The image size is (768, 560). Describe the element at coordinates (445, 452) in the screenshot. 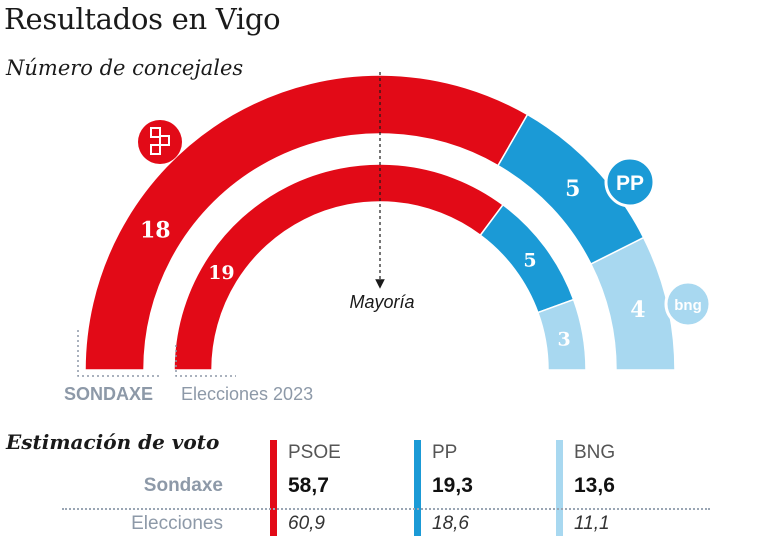

I see `pp-header: PP` at that location.